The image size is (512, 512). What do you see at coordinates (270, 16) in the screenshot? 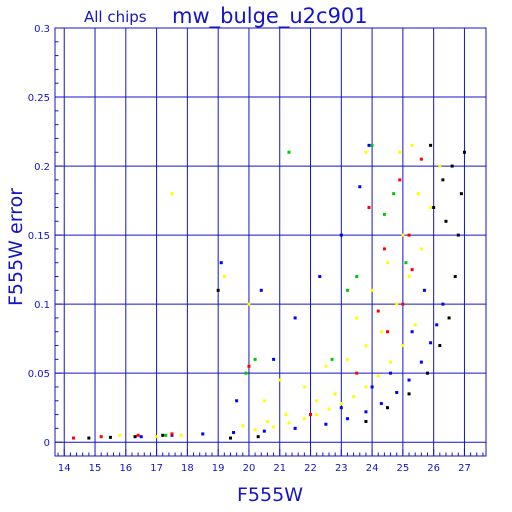
I see `chart-title: mw_bulge_u2c901` at bounding box center [270, 16].